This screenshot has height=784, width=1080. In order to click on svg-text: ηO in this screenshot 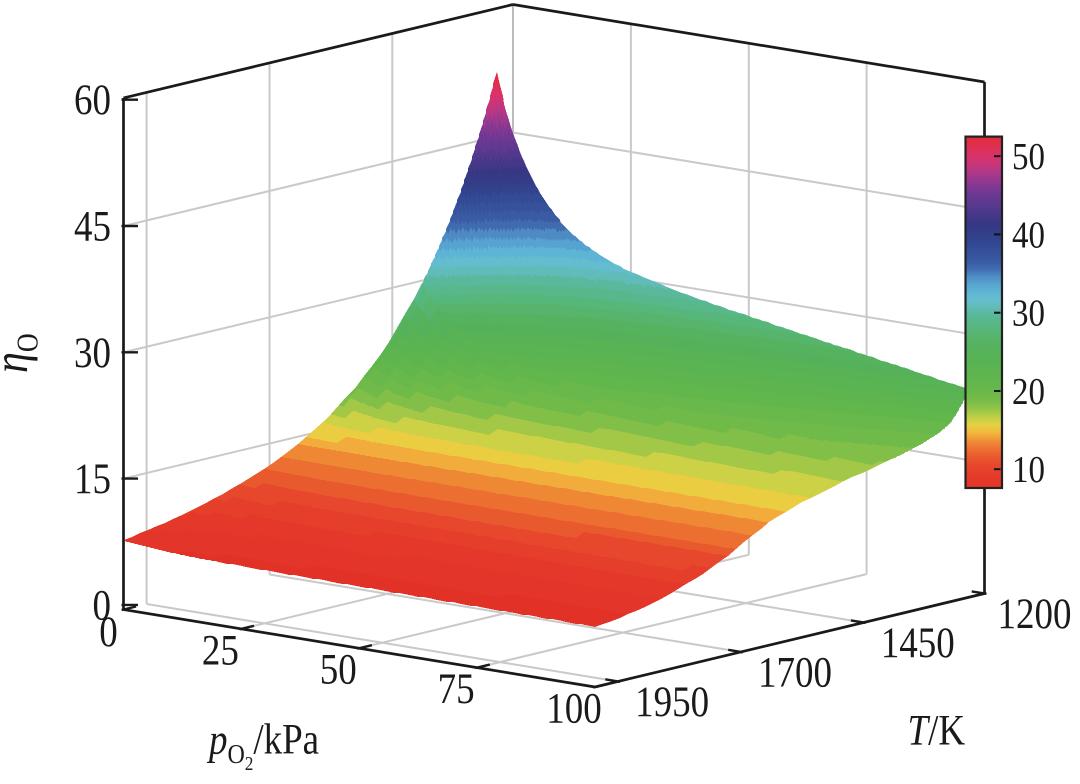, I will do `click(22, 353)`.